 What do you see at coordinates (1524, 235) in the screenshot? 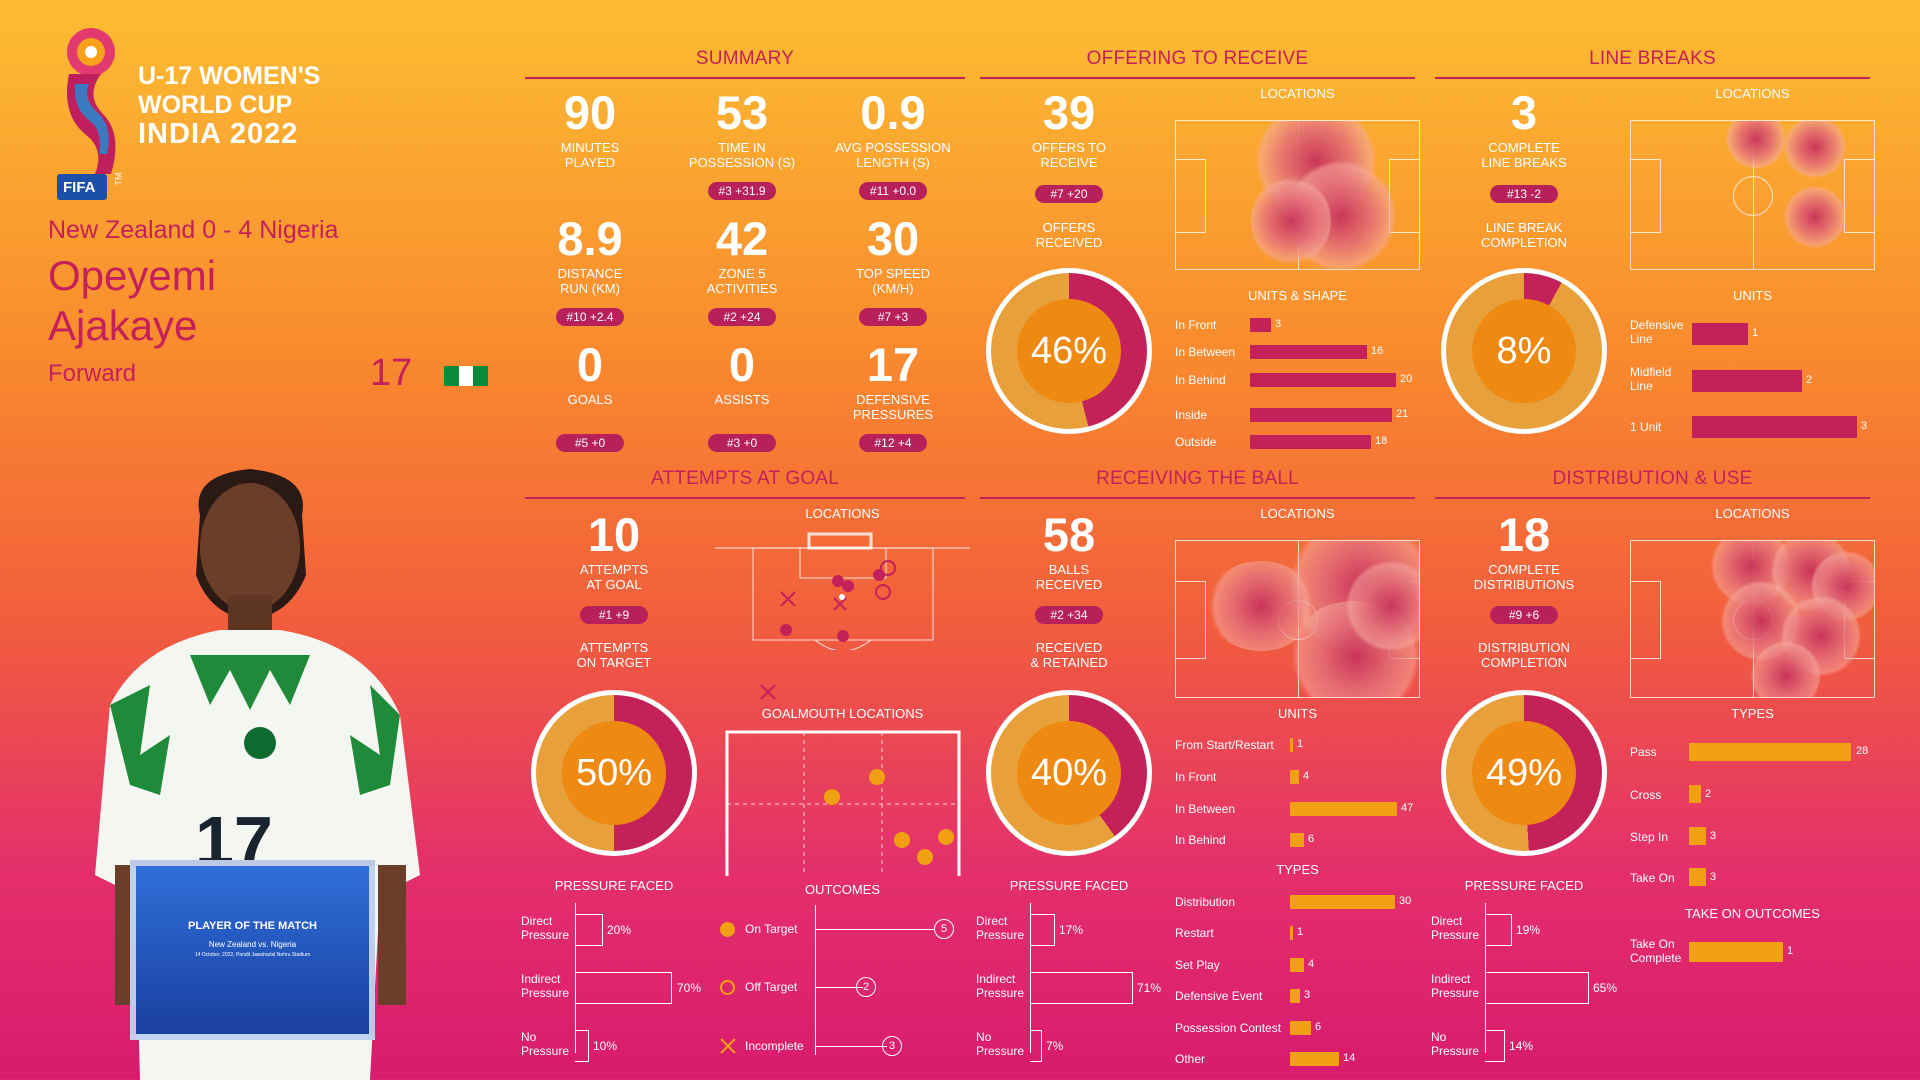
I see `linebreak-completion-label: LINE BREAK COMPLETION` at bounding box center [1524, 235].